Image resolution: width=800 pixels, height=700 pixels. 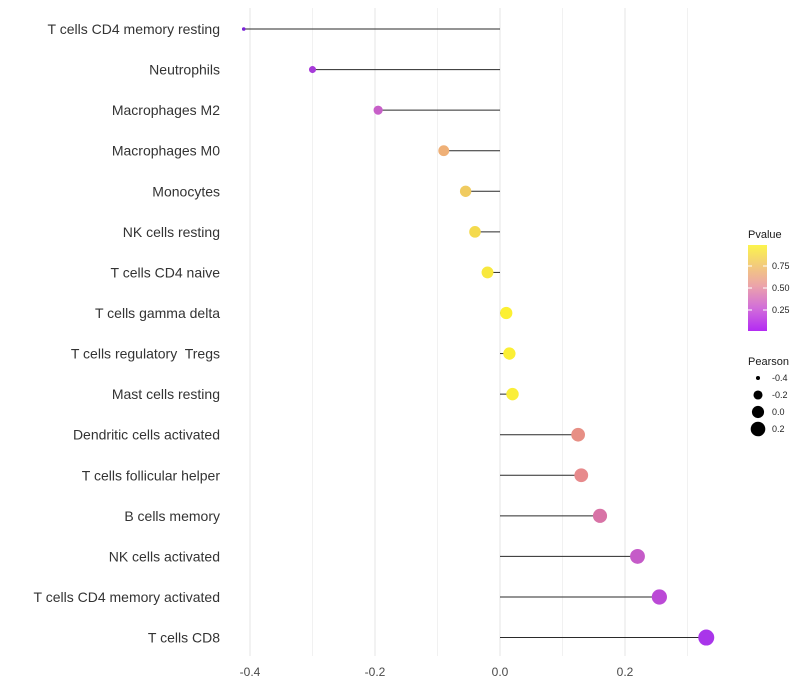 What do you see at coordinates (145, 354) in the screenshot?
I see `category-label: T cells regulatory Tregs` at bounding box center [145, 354].